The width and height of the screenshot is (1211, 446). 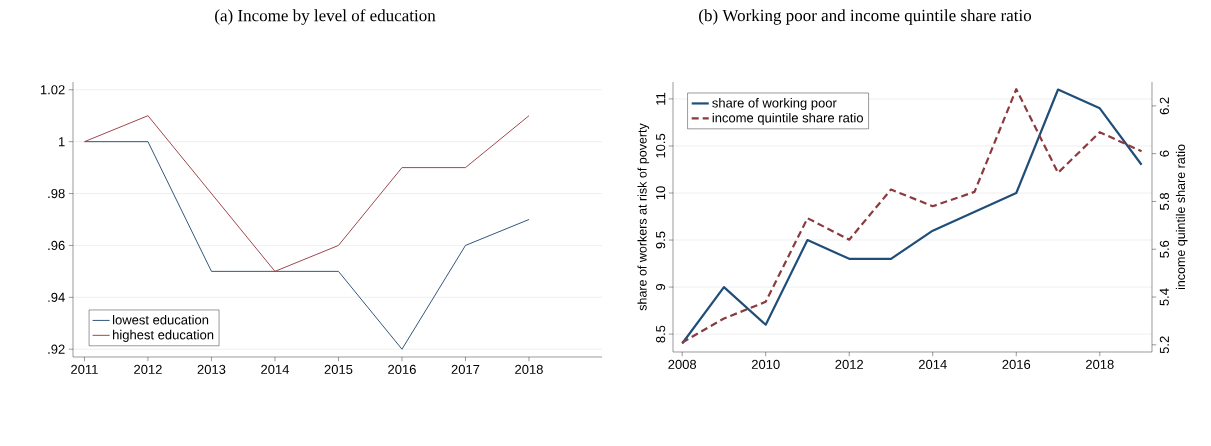 What do you see at coordinates (1164, 201) in the screenshot?
I see `y2-tick-label: 5.8` at bounding box center [1164, 201].